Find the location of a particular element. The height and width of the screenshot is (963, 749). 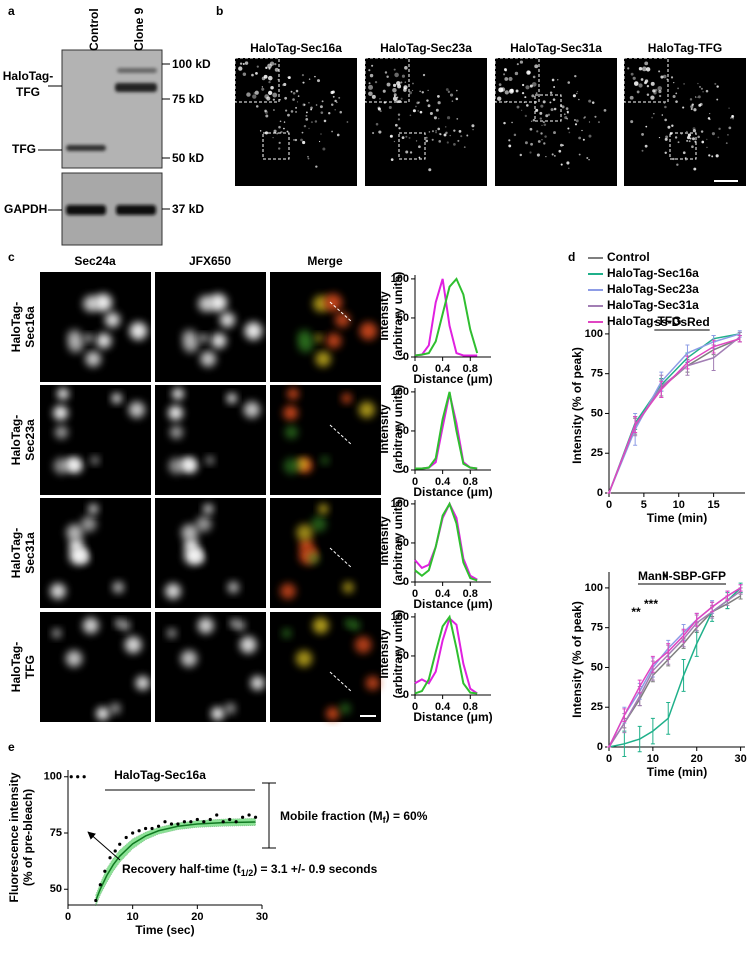

marker-label: 75 kD is located at coordinates (188, 99).